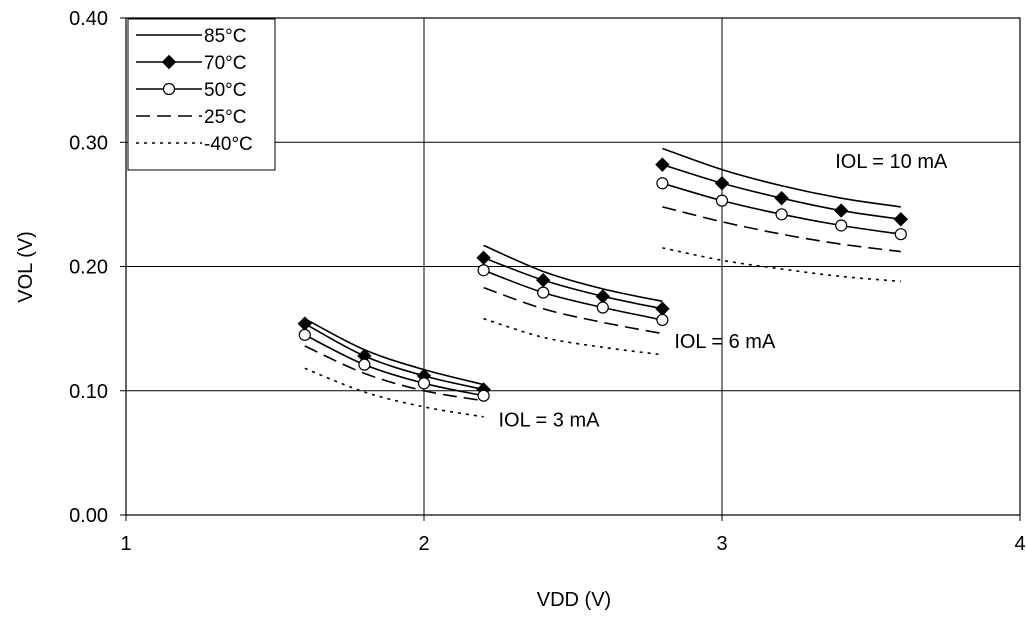 This screenshot has width=1026, height=618. What do you see at coordinates (26, 267) in the screenshot?
I see `y-axis-title: VOL (V)` at bounding box center [26, 267].